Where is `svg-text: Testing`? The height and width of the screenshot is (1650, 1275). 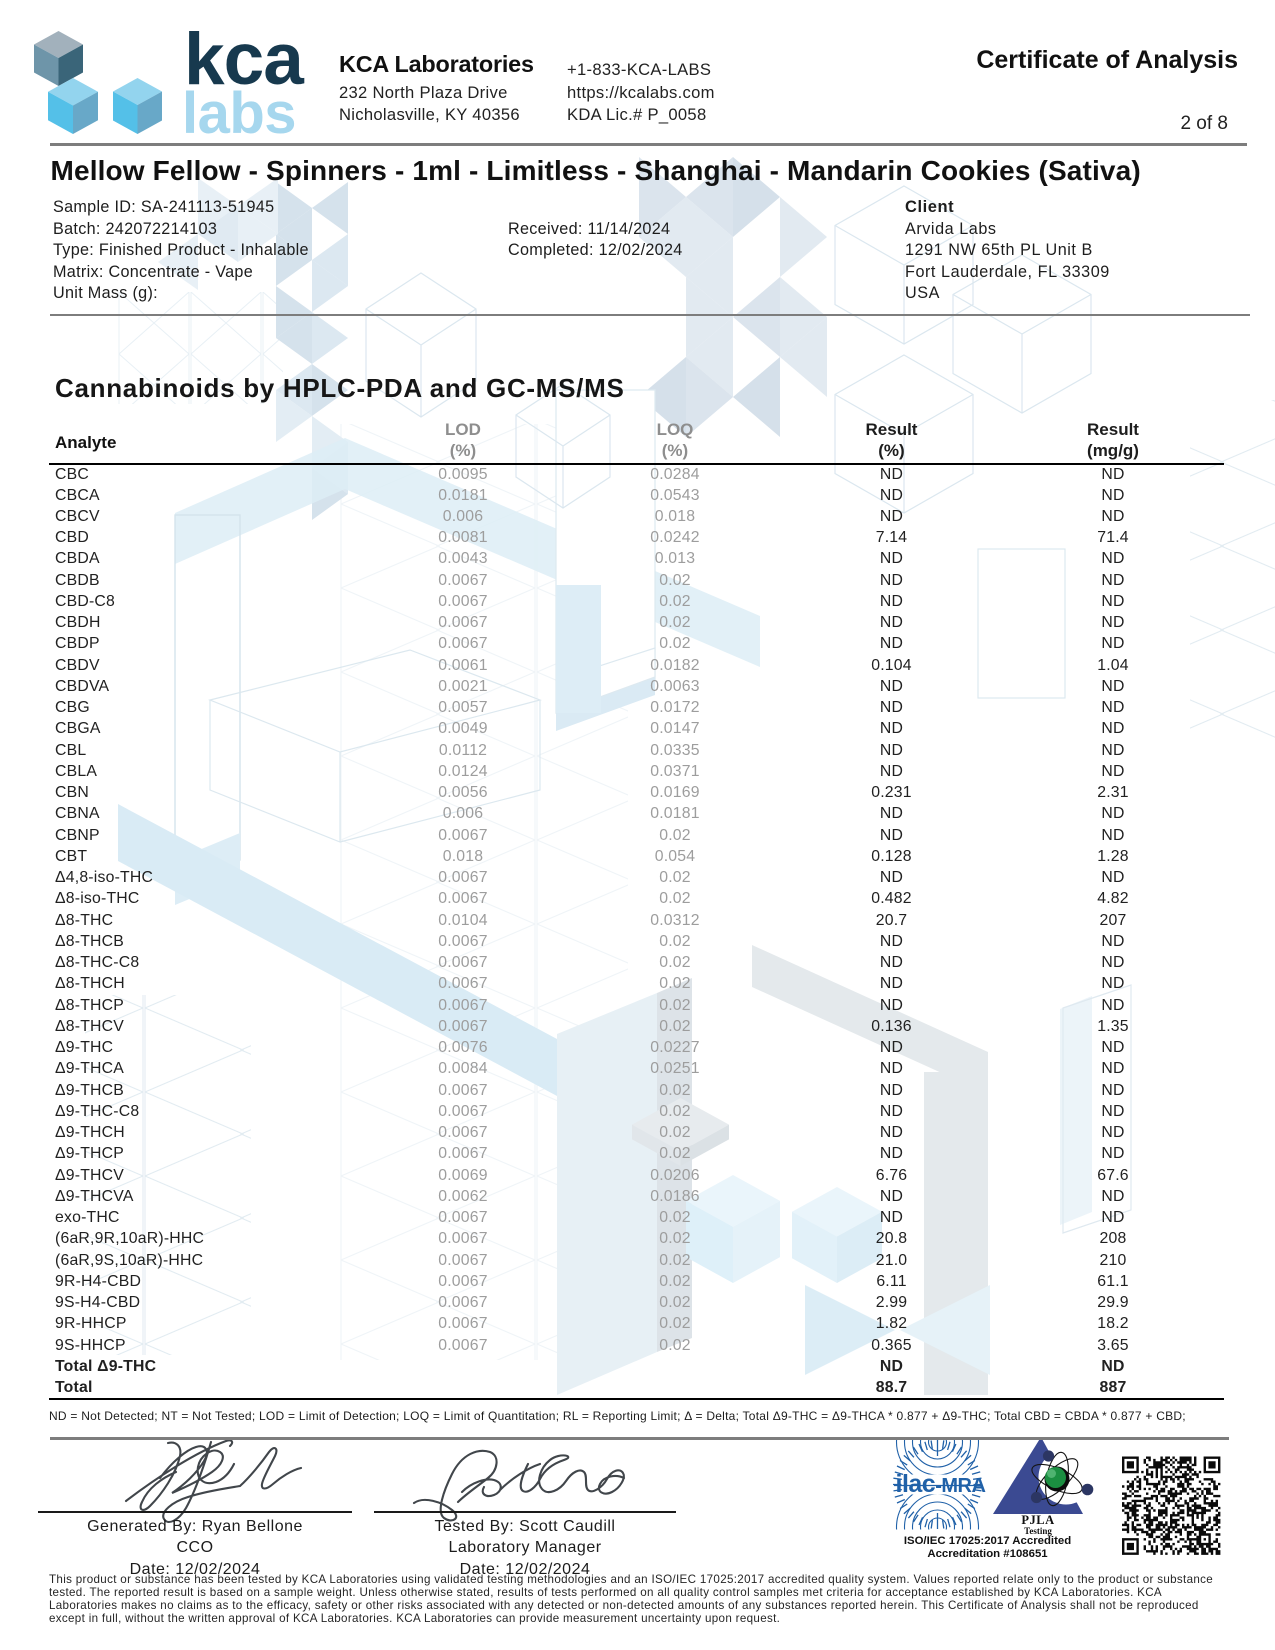
svg-text: Testing is located at coordinates (1038, 1531).